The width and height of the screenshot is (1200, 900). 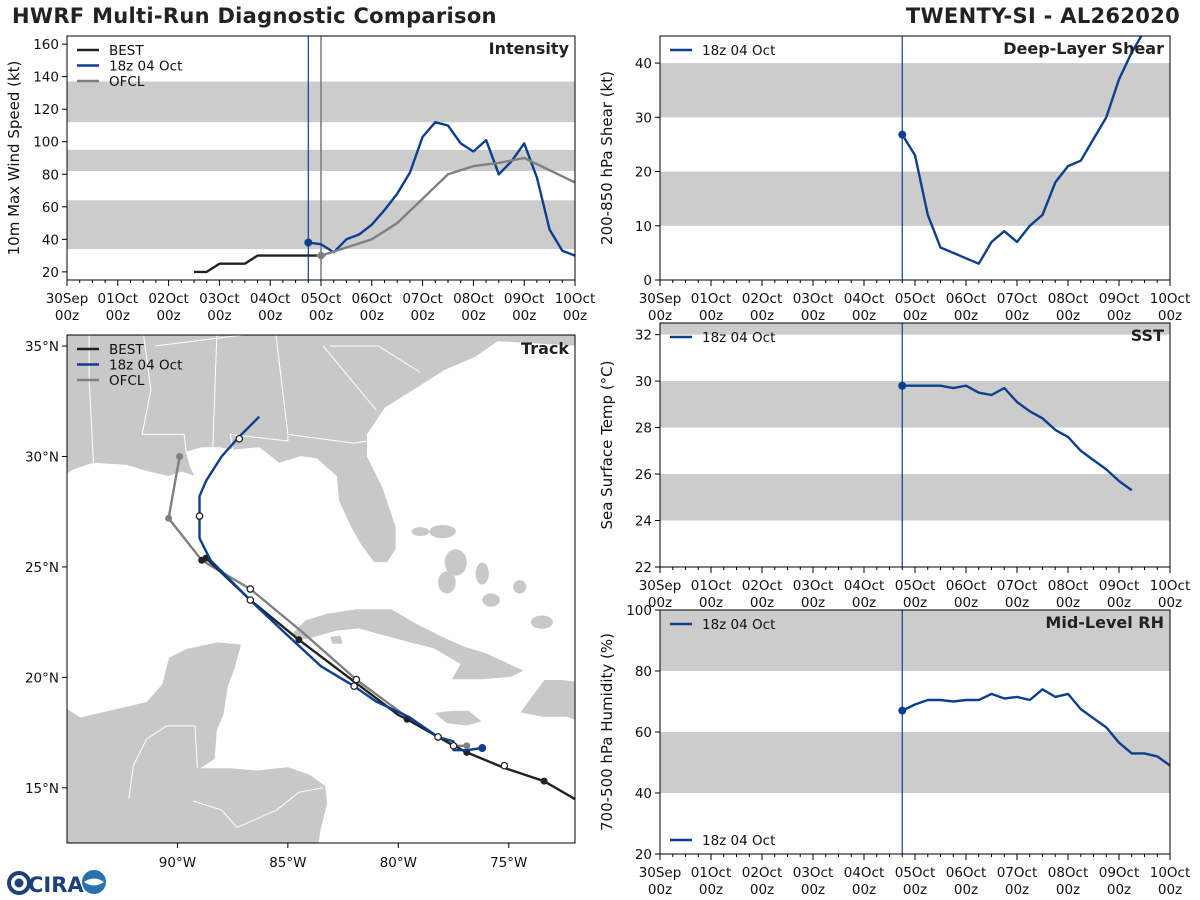 What do you see at coordinates (198, 742) in the screenshot?
I see `land-yucatan-central-america` at bounding box center [198, 742].